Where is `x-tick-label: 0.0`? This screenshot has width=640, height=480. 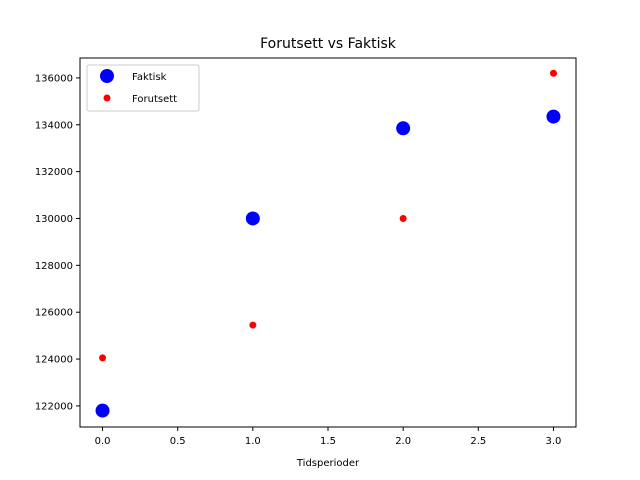 x-tick-label: 0.0 is located at coordinates (103, 441).